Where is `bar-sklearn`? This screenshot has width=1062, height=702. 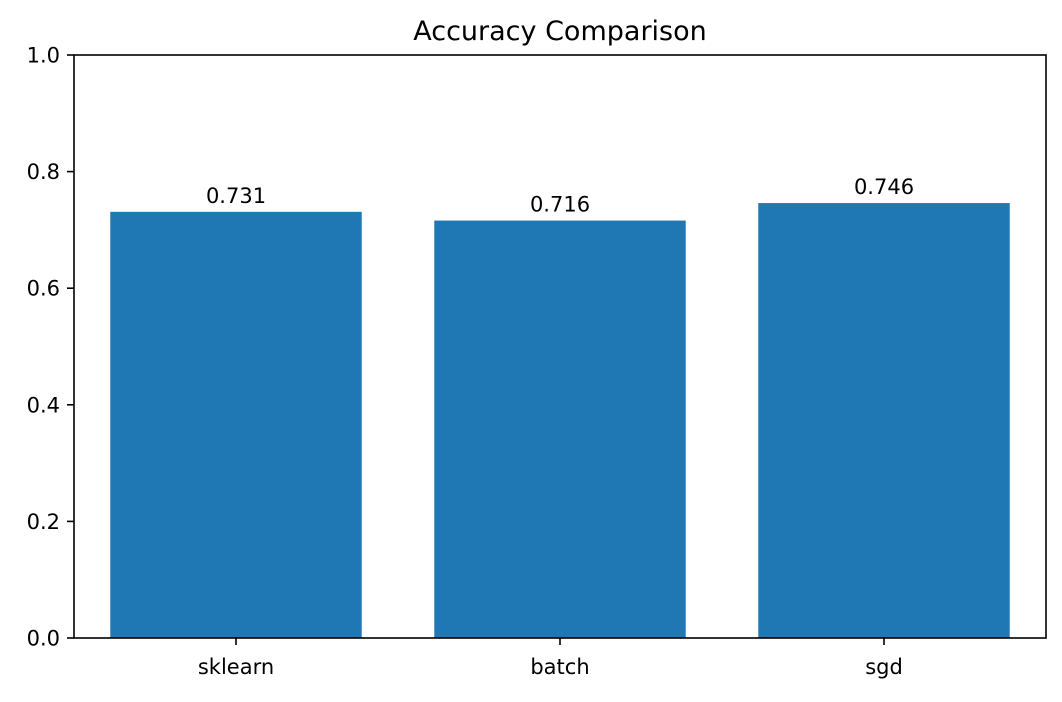
bar-sklearn is located at coordinates (236, 424).